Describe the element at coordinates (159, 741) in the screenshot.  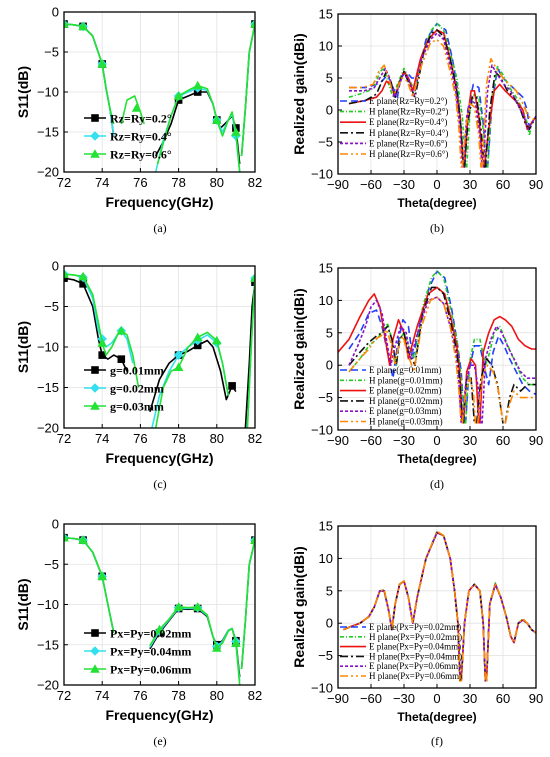
I see `panel-caption-e: (e)` at that location.